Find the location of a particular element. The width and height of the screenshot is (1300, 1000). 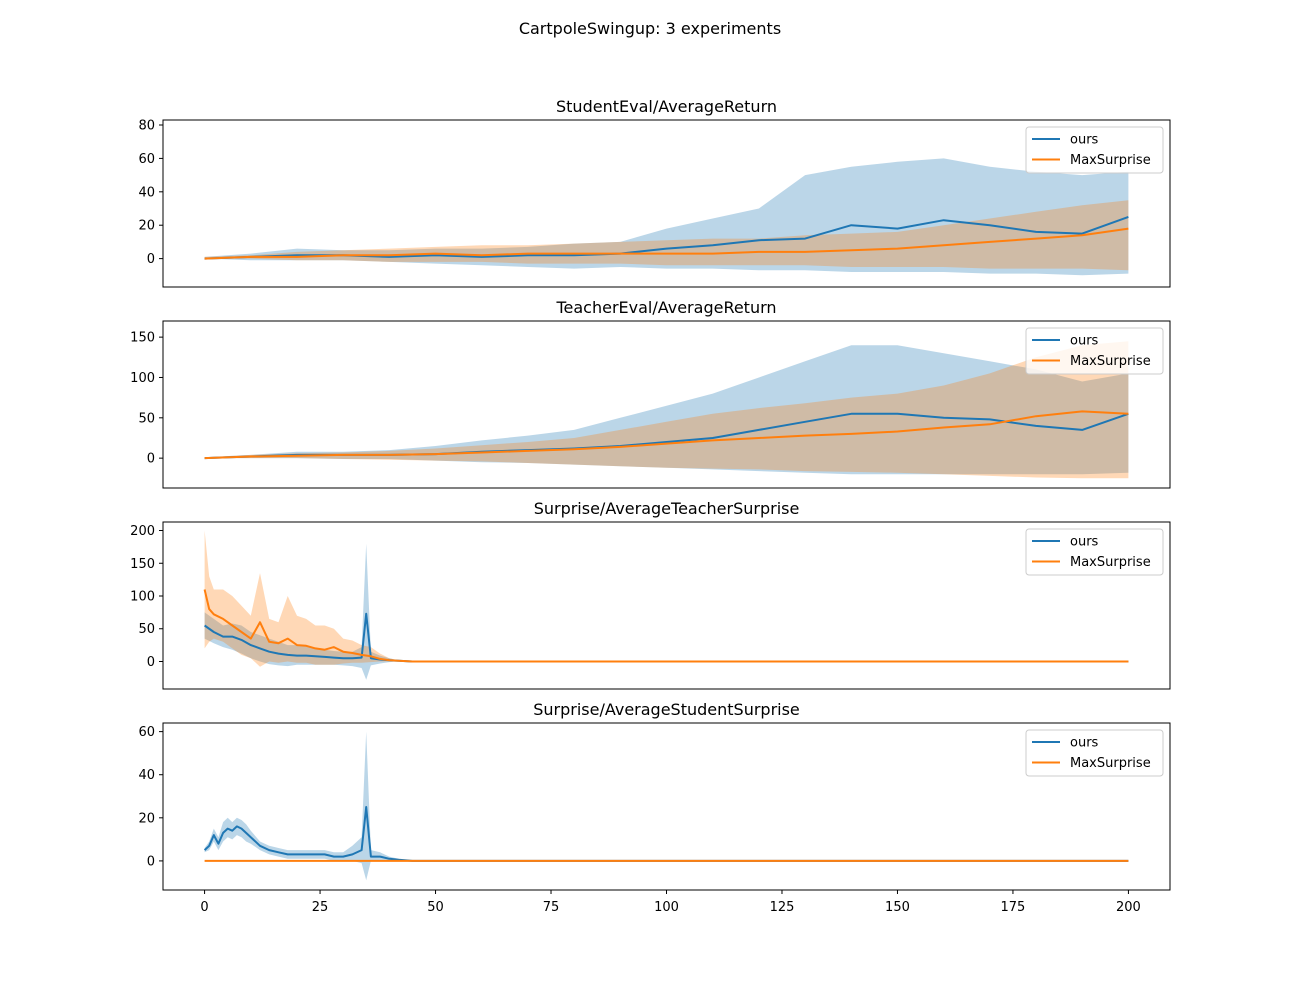

subplot-title: Surprise/AverageStudentSurprise is located at coordinates (666, 709).